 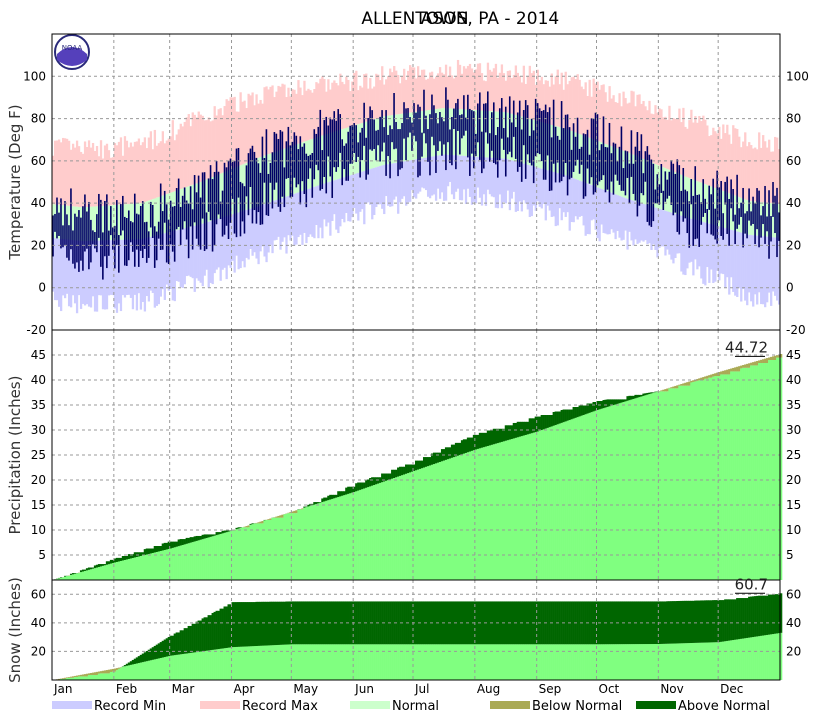 What do you see at coordinates (510, 705) in the screenshot?
I see `legend-swatch` at bounding box center [510, 705].